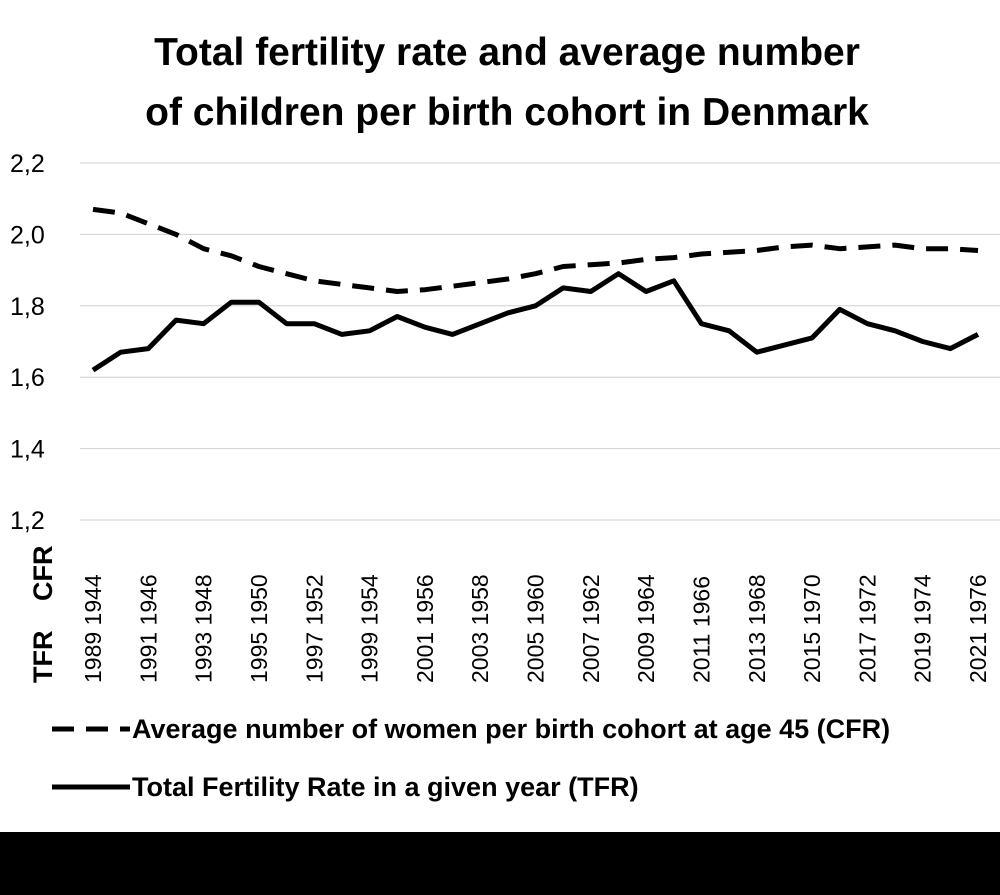 This screenshot has width=1000, height=895. I want to click on y-tick-label: 2,2, so click(27, 164).